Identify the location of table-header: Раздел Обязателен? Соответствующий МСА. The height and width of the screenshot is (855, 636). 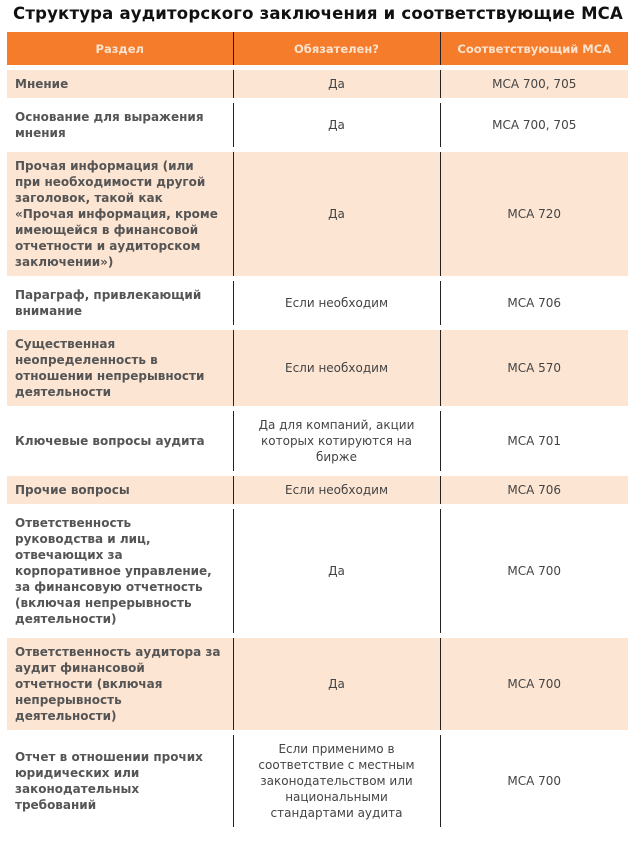
(317, 51).